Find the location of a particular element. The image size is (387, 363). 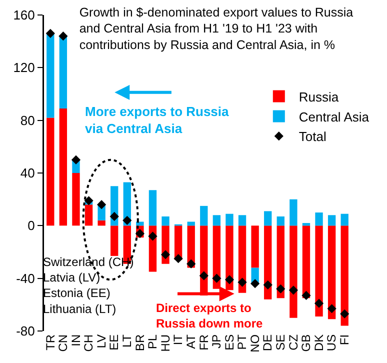

x-tick-label: ES is located at coordinates (229, 342).